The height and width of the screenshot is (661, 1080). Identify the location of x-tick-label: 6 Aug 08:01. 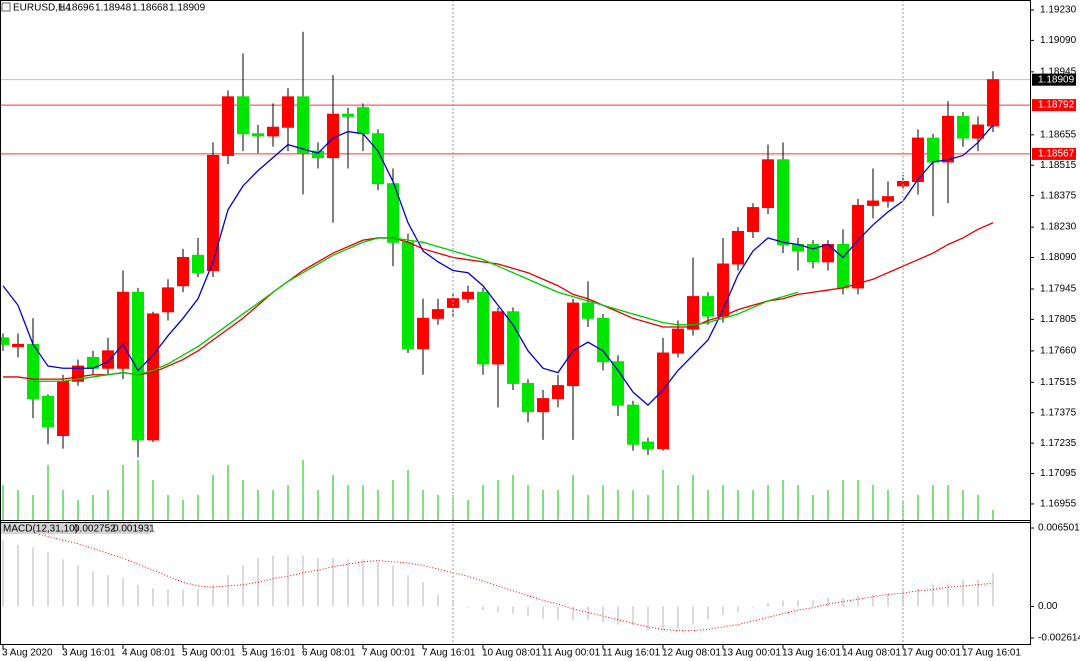
(329, 653).